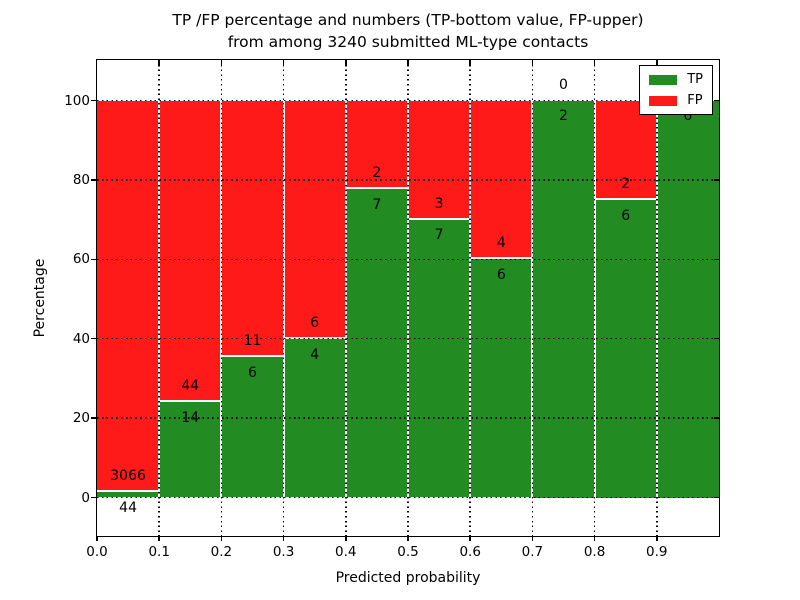 This screenshot has width=800, height=600. Describe the element at coordinates (657, 552) in the screenshot. I see `x-tick-label: 0.9` at that location.